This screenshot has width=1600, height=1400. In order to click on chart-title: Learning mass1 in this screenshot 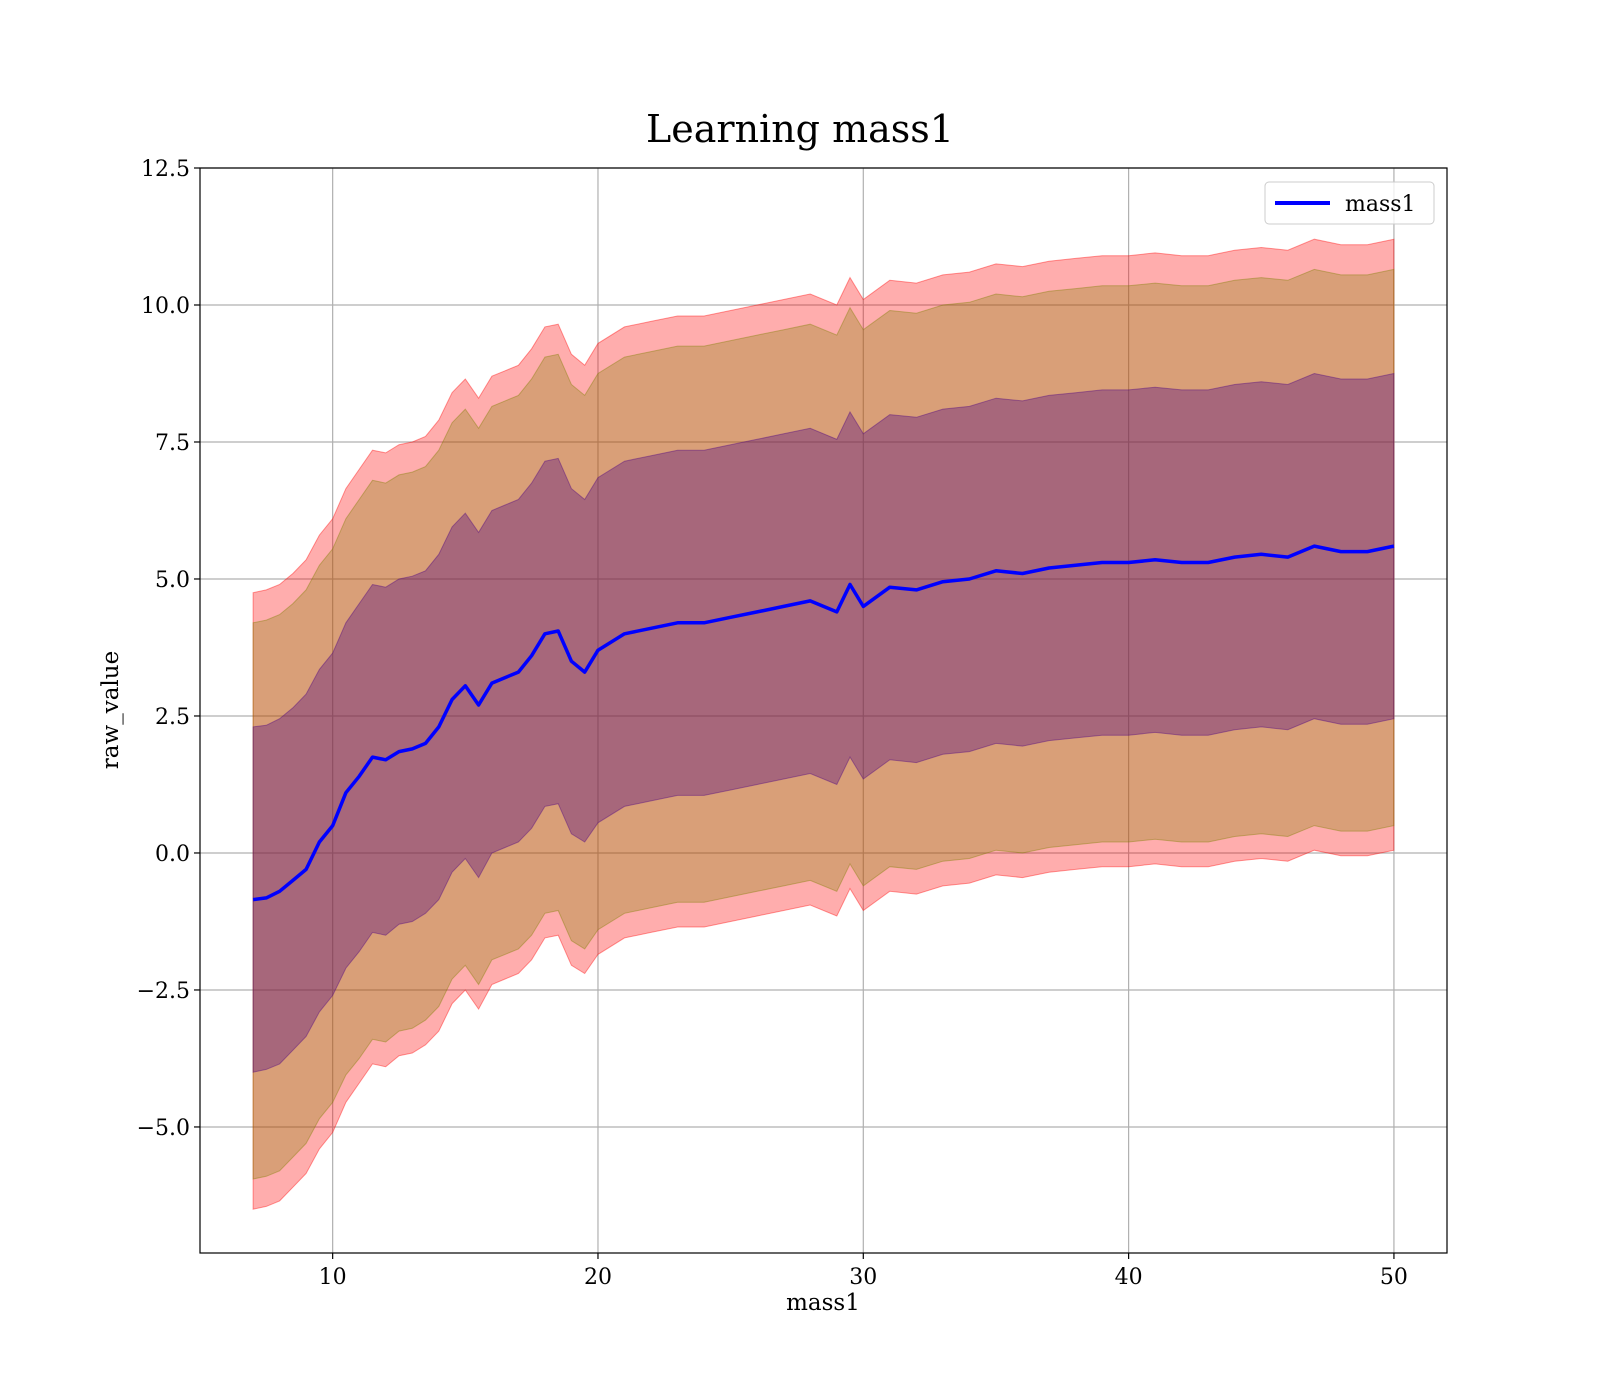, I will do `click(800, 129)`.